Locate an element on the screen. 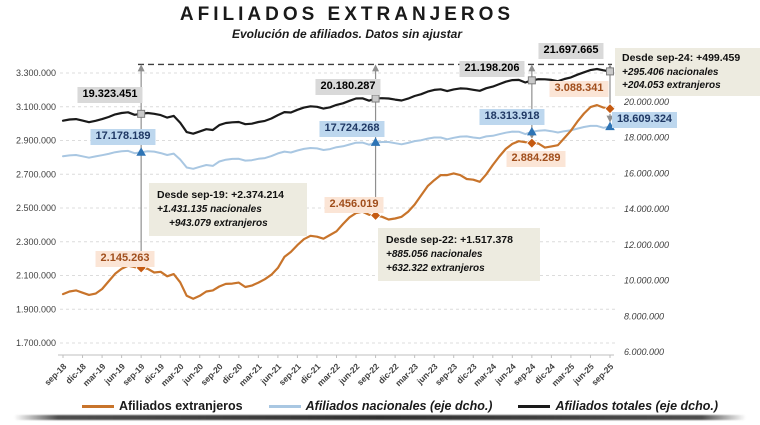 This screenshot has width=760, height=425. series-line-nacionales is located at coordinates (336, 147).